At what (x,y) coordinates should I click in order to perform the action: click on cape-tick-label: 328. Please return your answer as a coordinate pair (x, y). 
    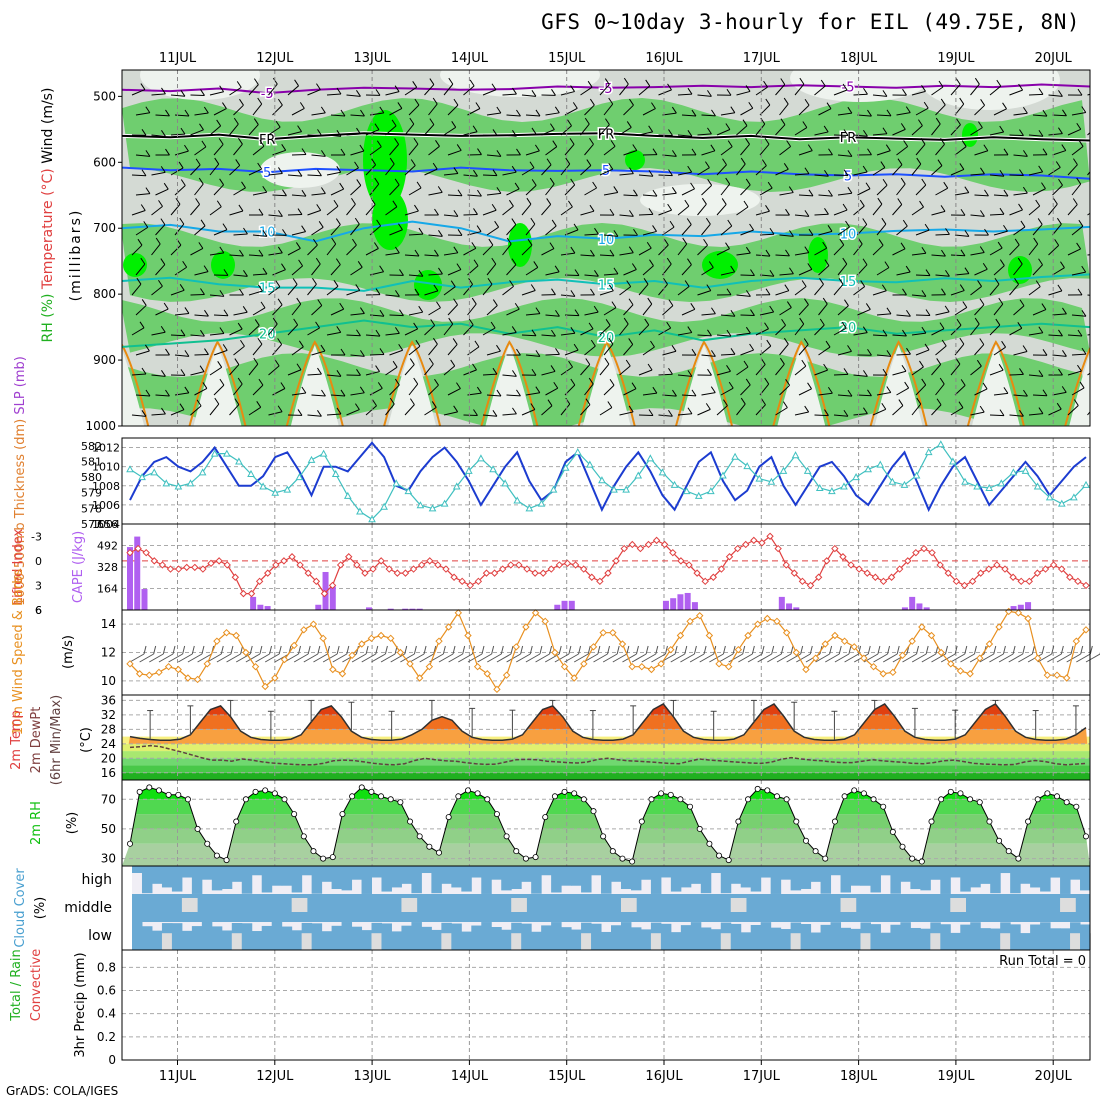
    Looking at the image, I should click on (107, 567).